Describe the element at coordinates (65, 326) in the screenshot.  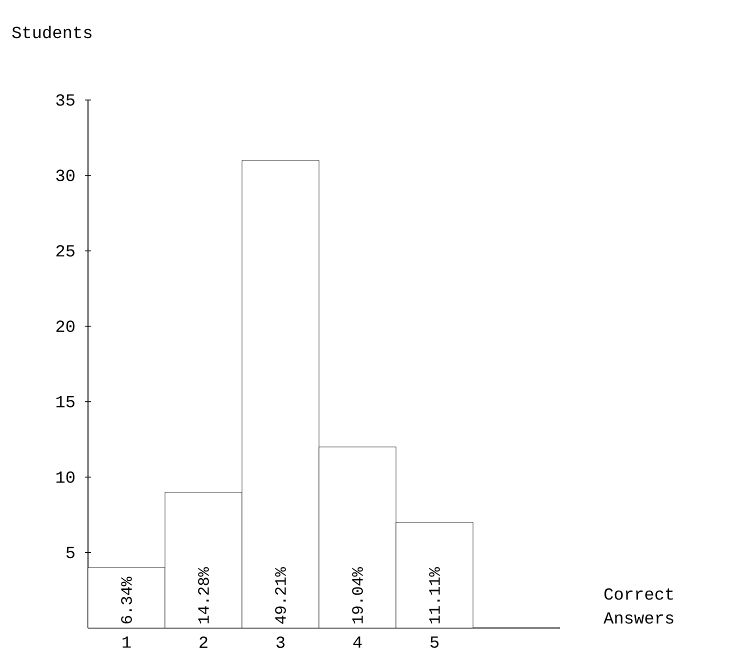
I see `y-tick-label: 20` at that location.